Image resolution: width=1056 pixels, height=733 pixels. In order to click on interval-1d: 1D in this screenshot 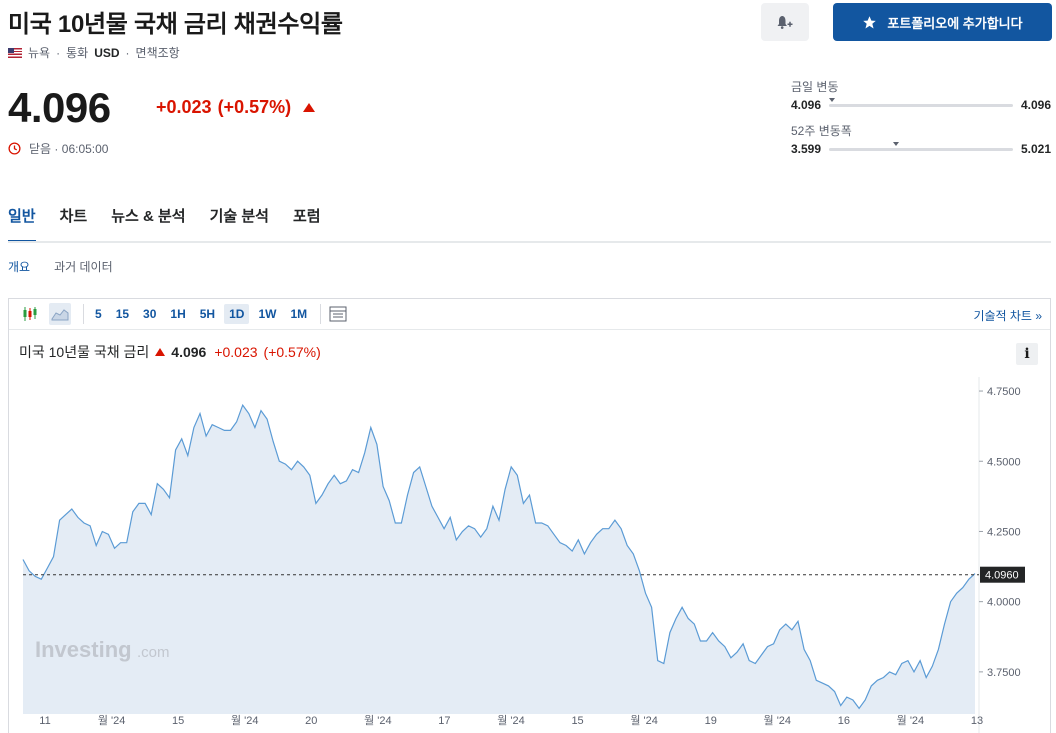, I will do `click(237, 314)`.